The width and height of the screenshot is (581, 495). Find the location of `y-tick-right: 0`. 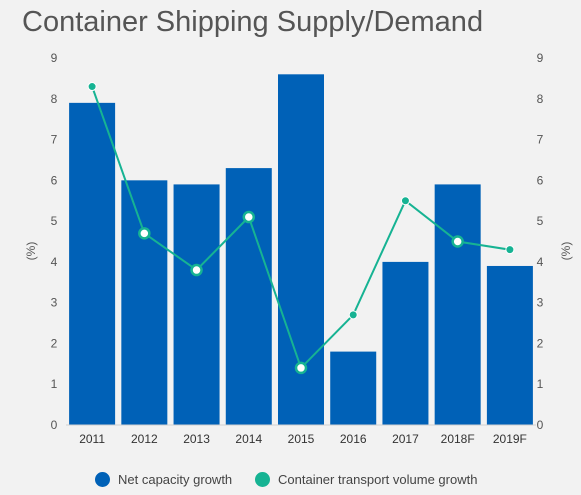

y-tick-right: 0 is located at coordinates (540, 425).